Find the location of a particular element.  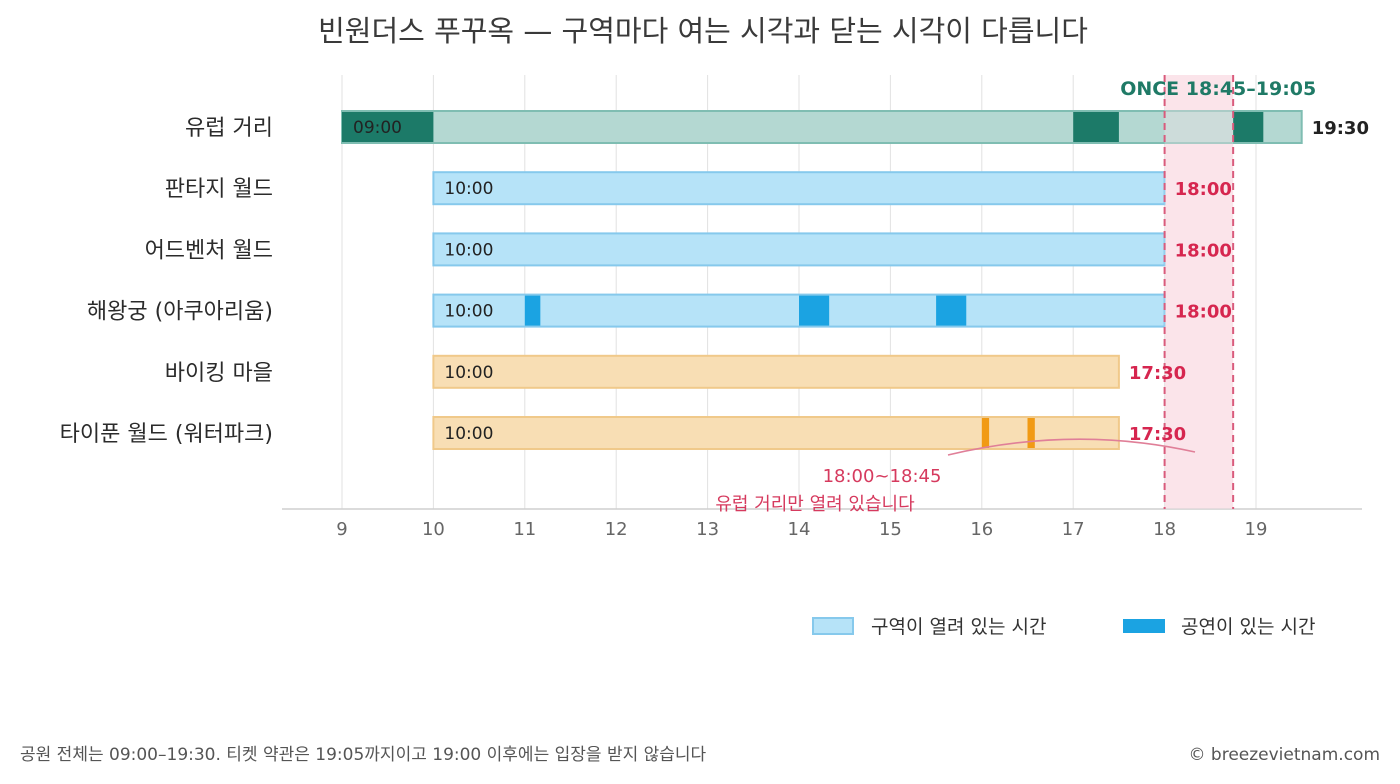

legend-swatch-zone-open is located at coordinates (833, 626).